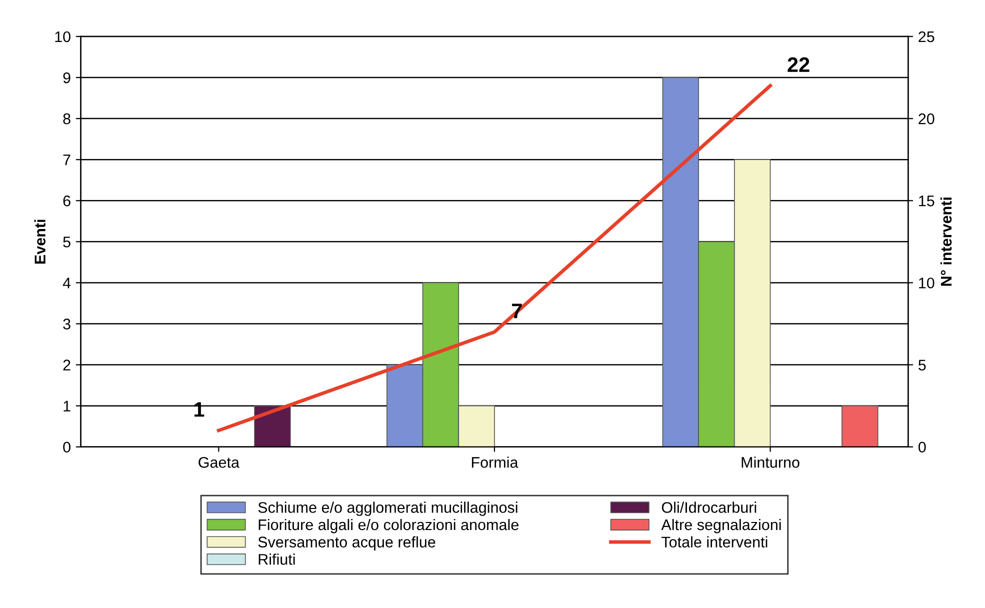 This screenshot has width=985, height=608. What do you see at coordinates (926, 36) in the screenshot?
I see `y2-tick-label: 25` at bounding box center [926, 36].